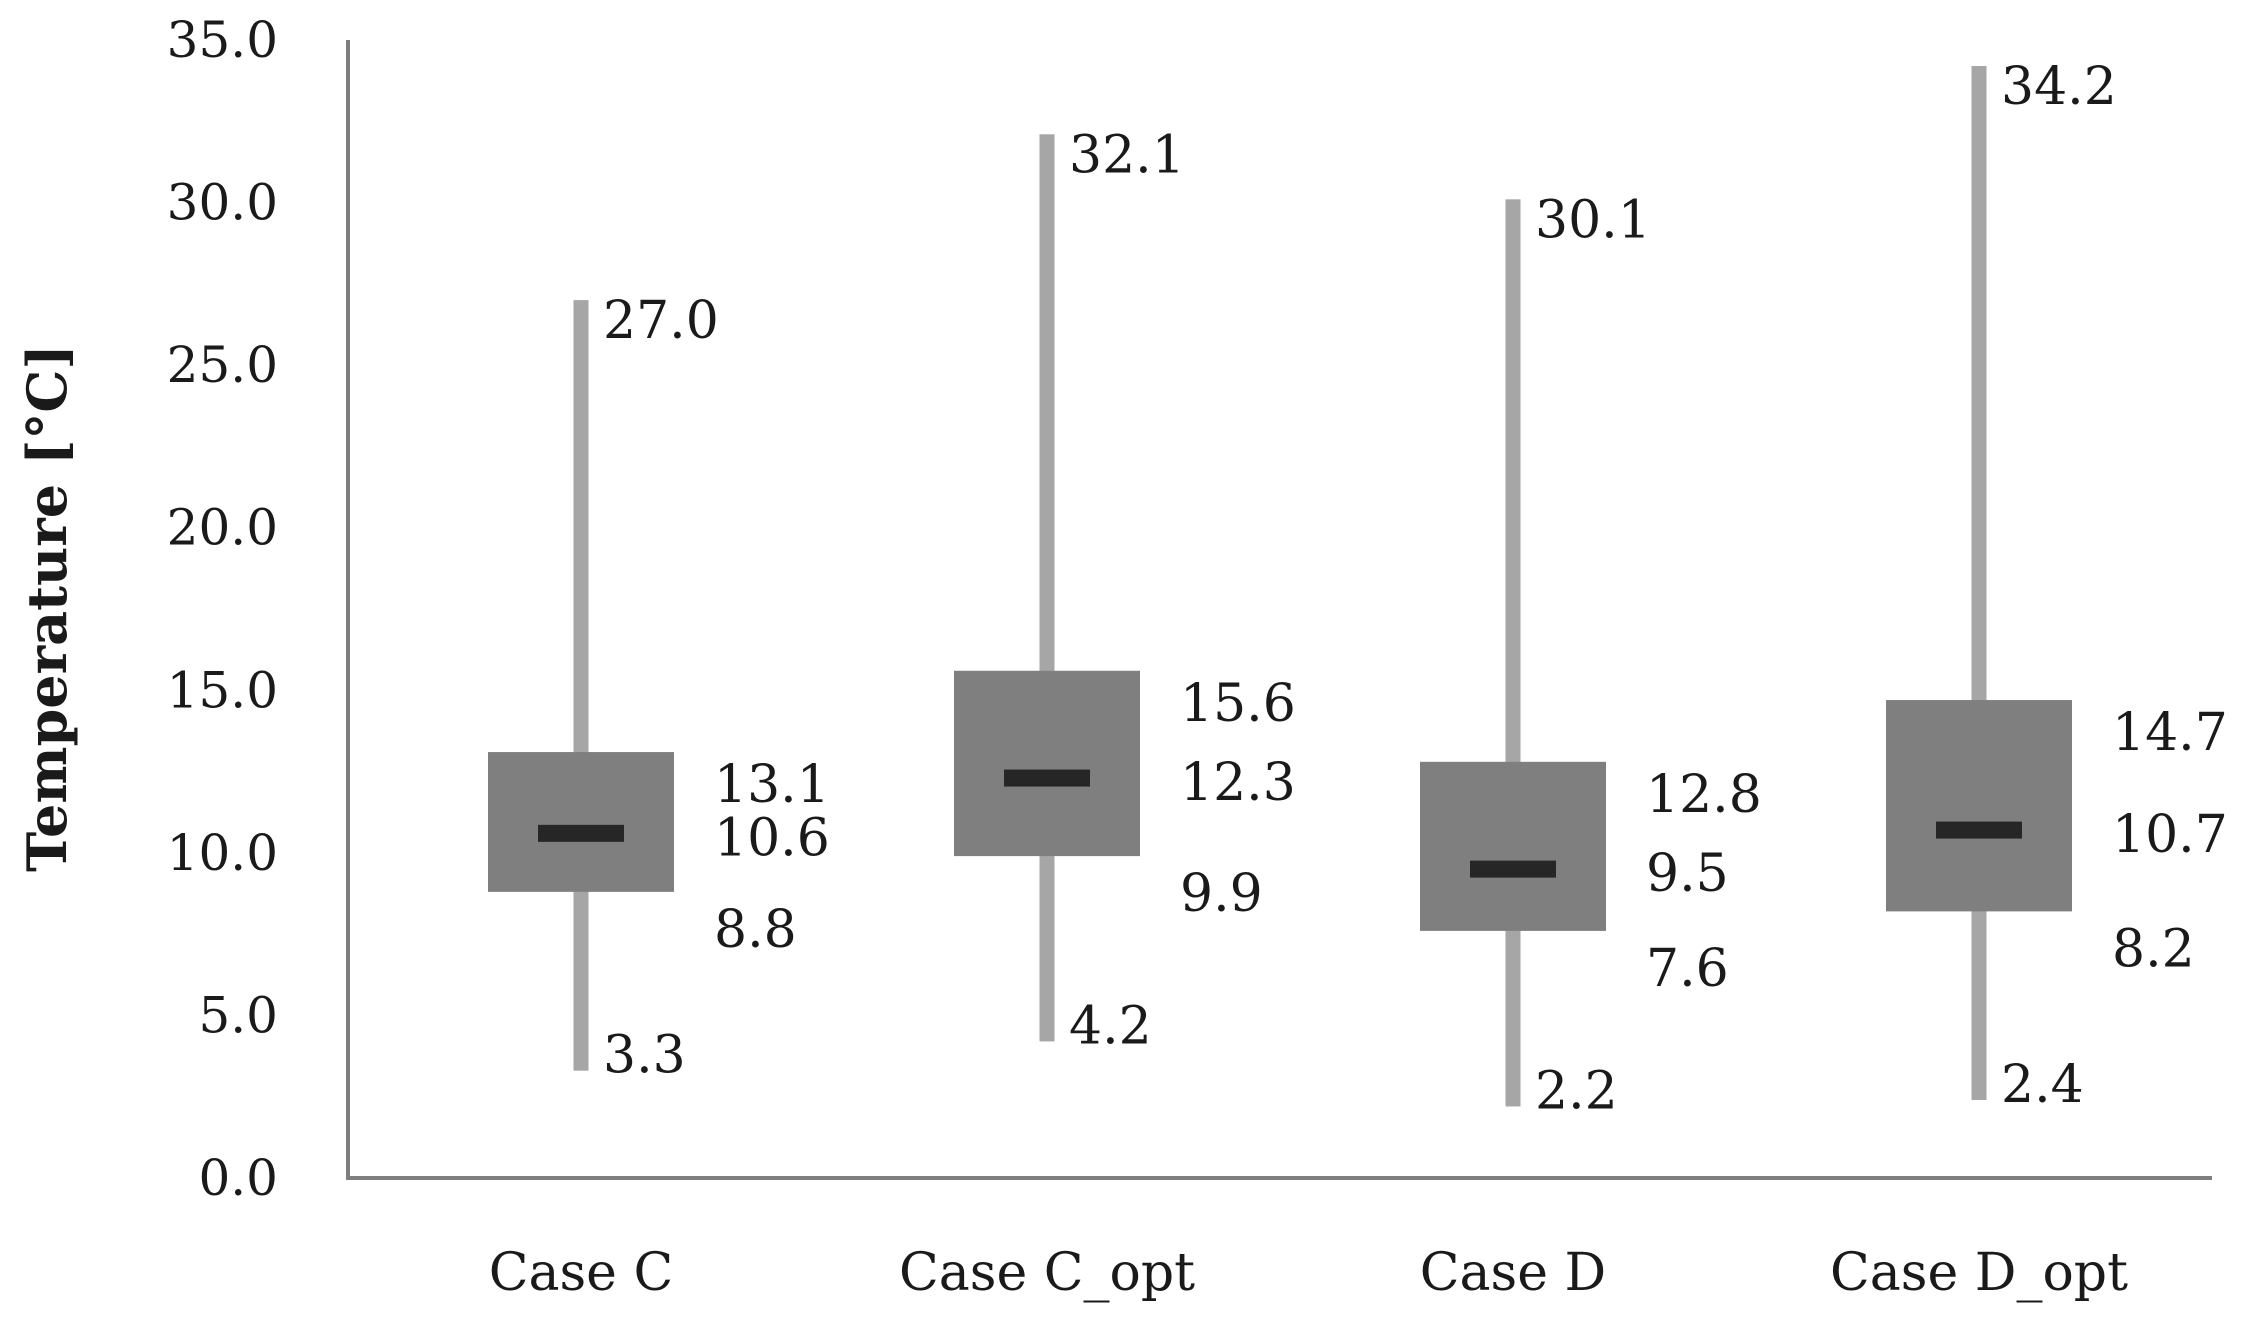 This screenshot has width=2246, height=1326. Describe the element at coordinates (1238, 783) in the screenshot. I see `data-label-median: 12.3` at that location.